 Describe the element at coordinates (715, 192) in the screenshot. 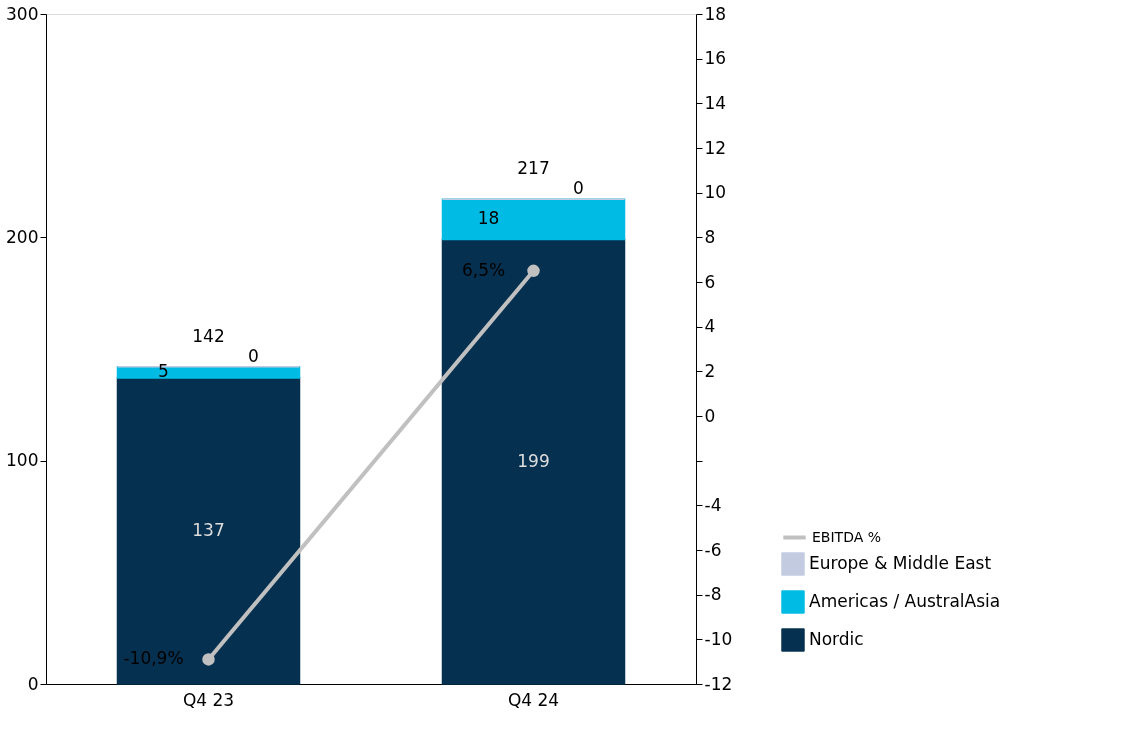

I see `y2-tick-label: 10` at that location.